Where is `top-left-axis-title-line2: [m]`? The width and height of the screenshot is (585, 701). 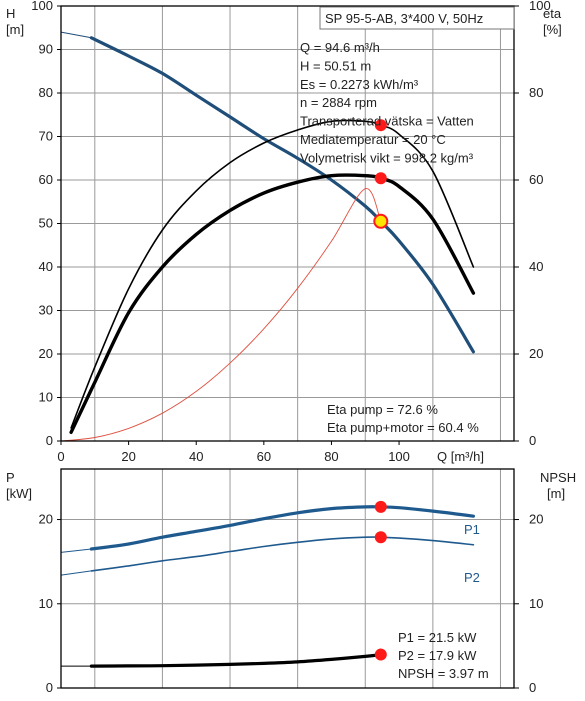 top-left-axis-title-line2: [m] is located at coordinates (15, 29).